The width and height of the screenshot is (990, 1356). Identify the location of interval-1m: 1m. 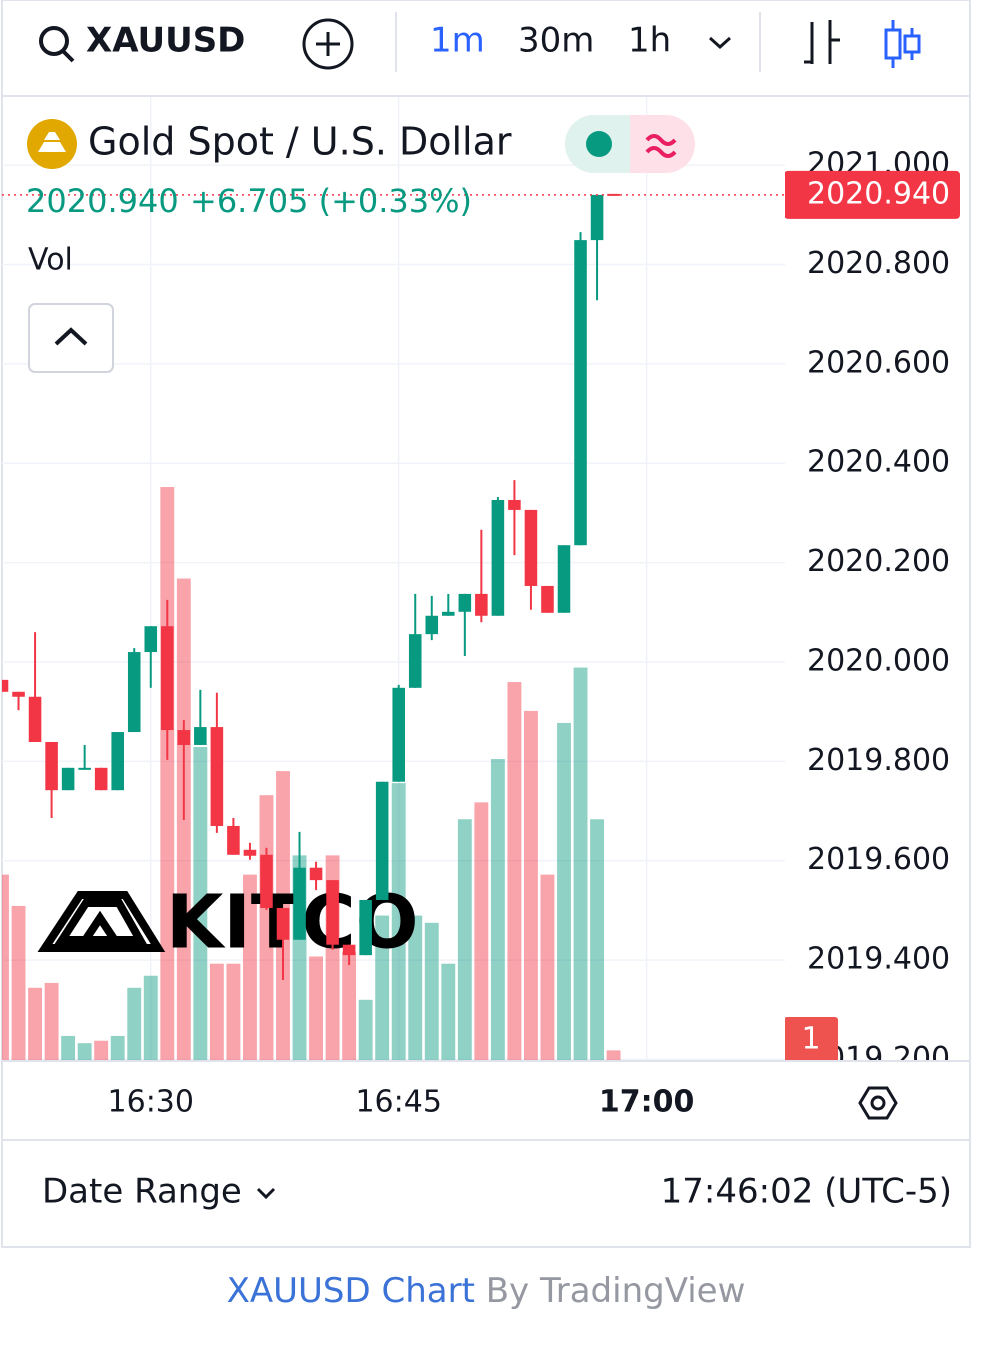
(457, 41).